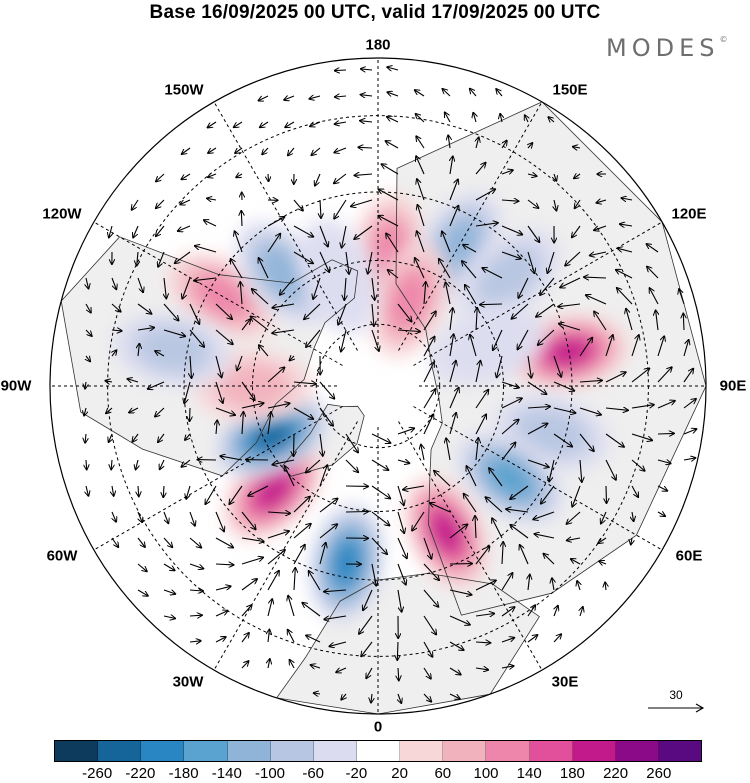 The height and width of the screenshot is (783, 750). I want to click on colorbar-tick-label: 260, so click(659, 773).